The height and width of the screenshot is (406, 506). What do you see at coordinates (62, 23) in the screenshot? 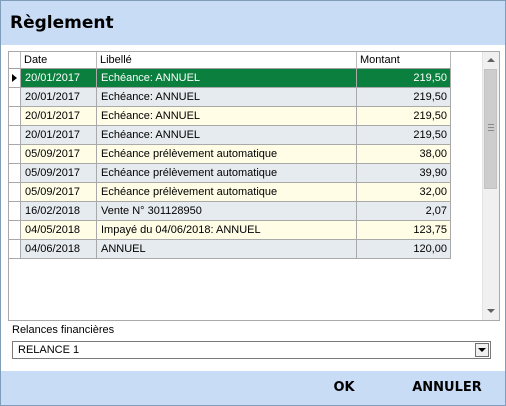
I see `dialog-title: Règlement` at bounding box center [62, 23].